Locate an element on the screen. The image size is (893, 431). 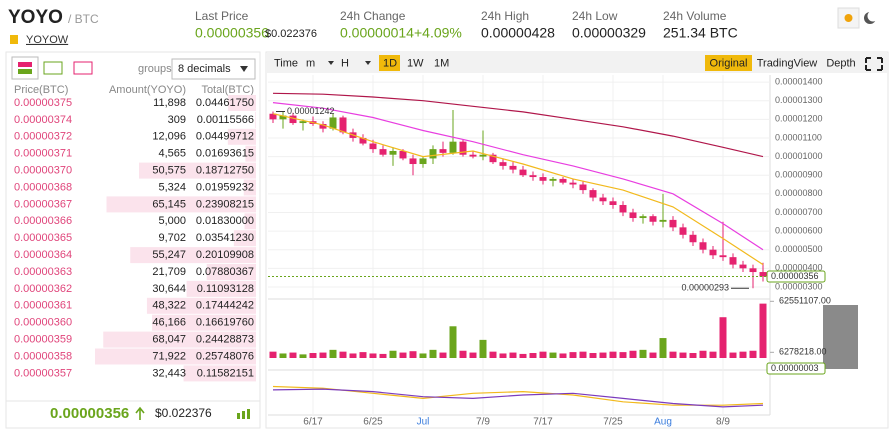
groups-select is located at coordinates (213, 69).